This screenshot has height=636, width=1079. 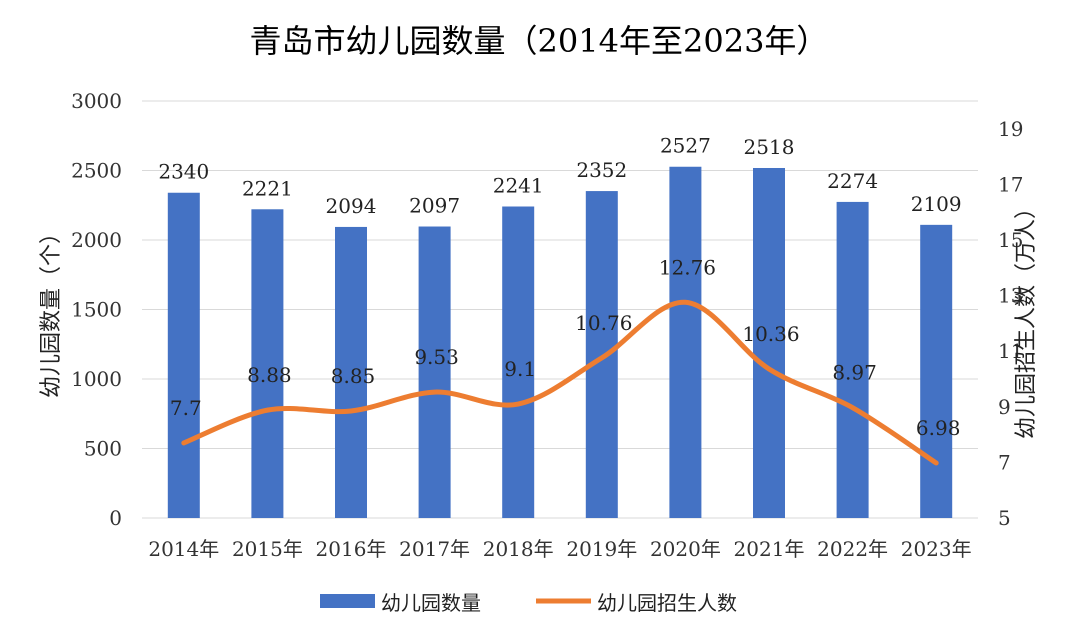 I want to click on right-tick-label: 5, so click(x=1004, y=518).